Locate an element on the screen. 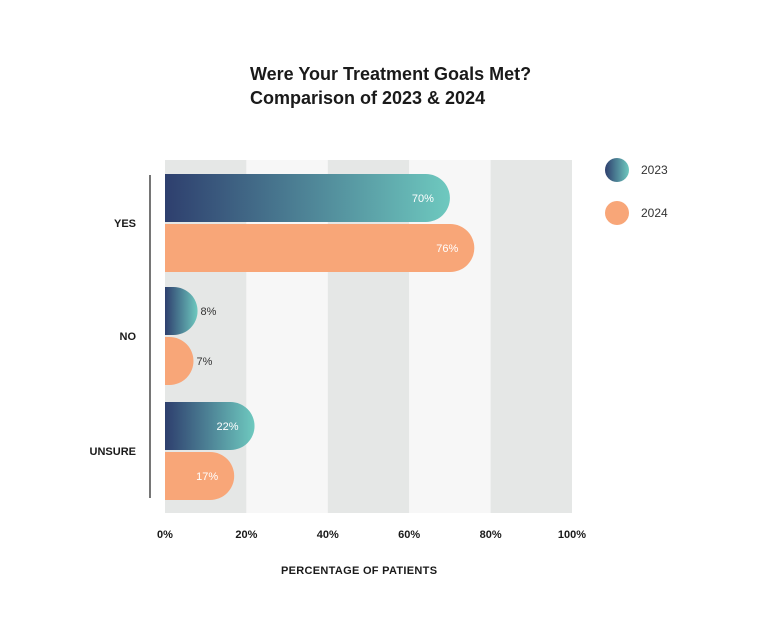 This screenshot has width=783, height=634. data-label-yes-2024: 76% is located at coordinates (447, 249).